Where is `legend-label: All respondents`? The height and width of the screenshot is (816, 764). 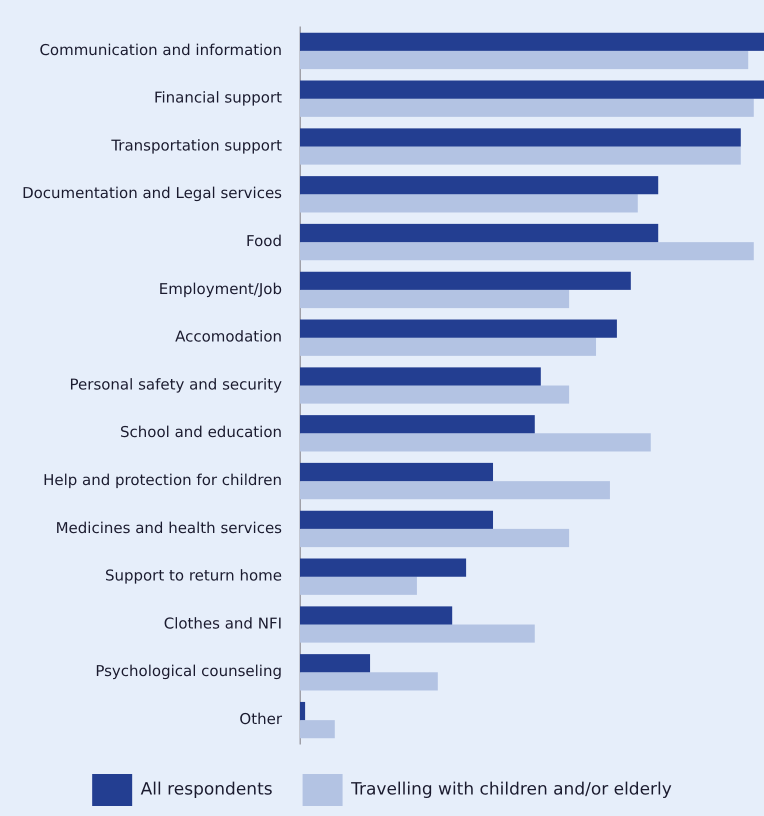
legend-label: All respondents is located at coordinates (206, 789).